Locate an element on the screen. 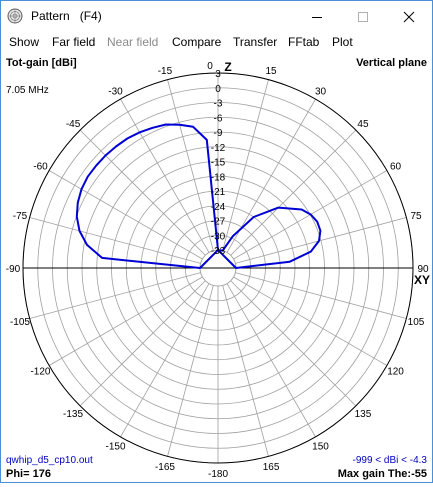 The height and width of the screenshot is (487, 433). minimize-icon is located at coordinates (317, 17).